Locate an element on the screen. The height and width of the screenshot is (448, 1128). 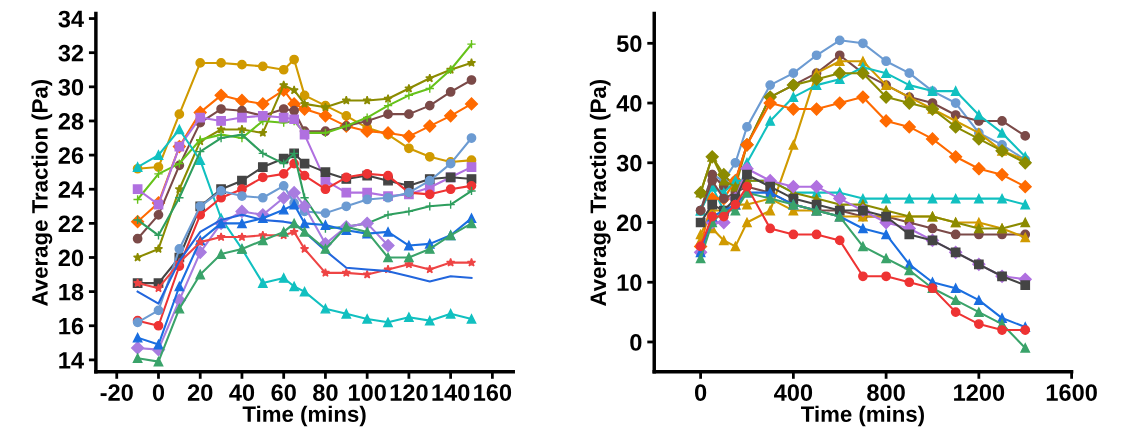
y-tick-label: 26 is located at coordinates (71, 155).